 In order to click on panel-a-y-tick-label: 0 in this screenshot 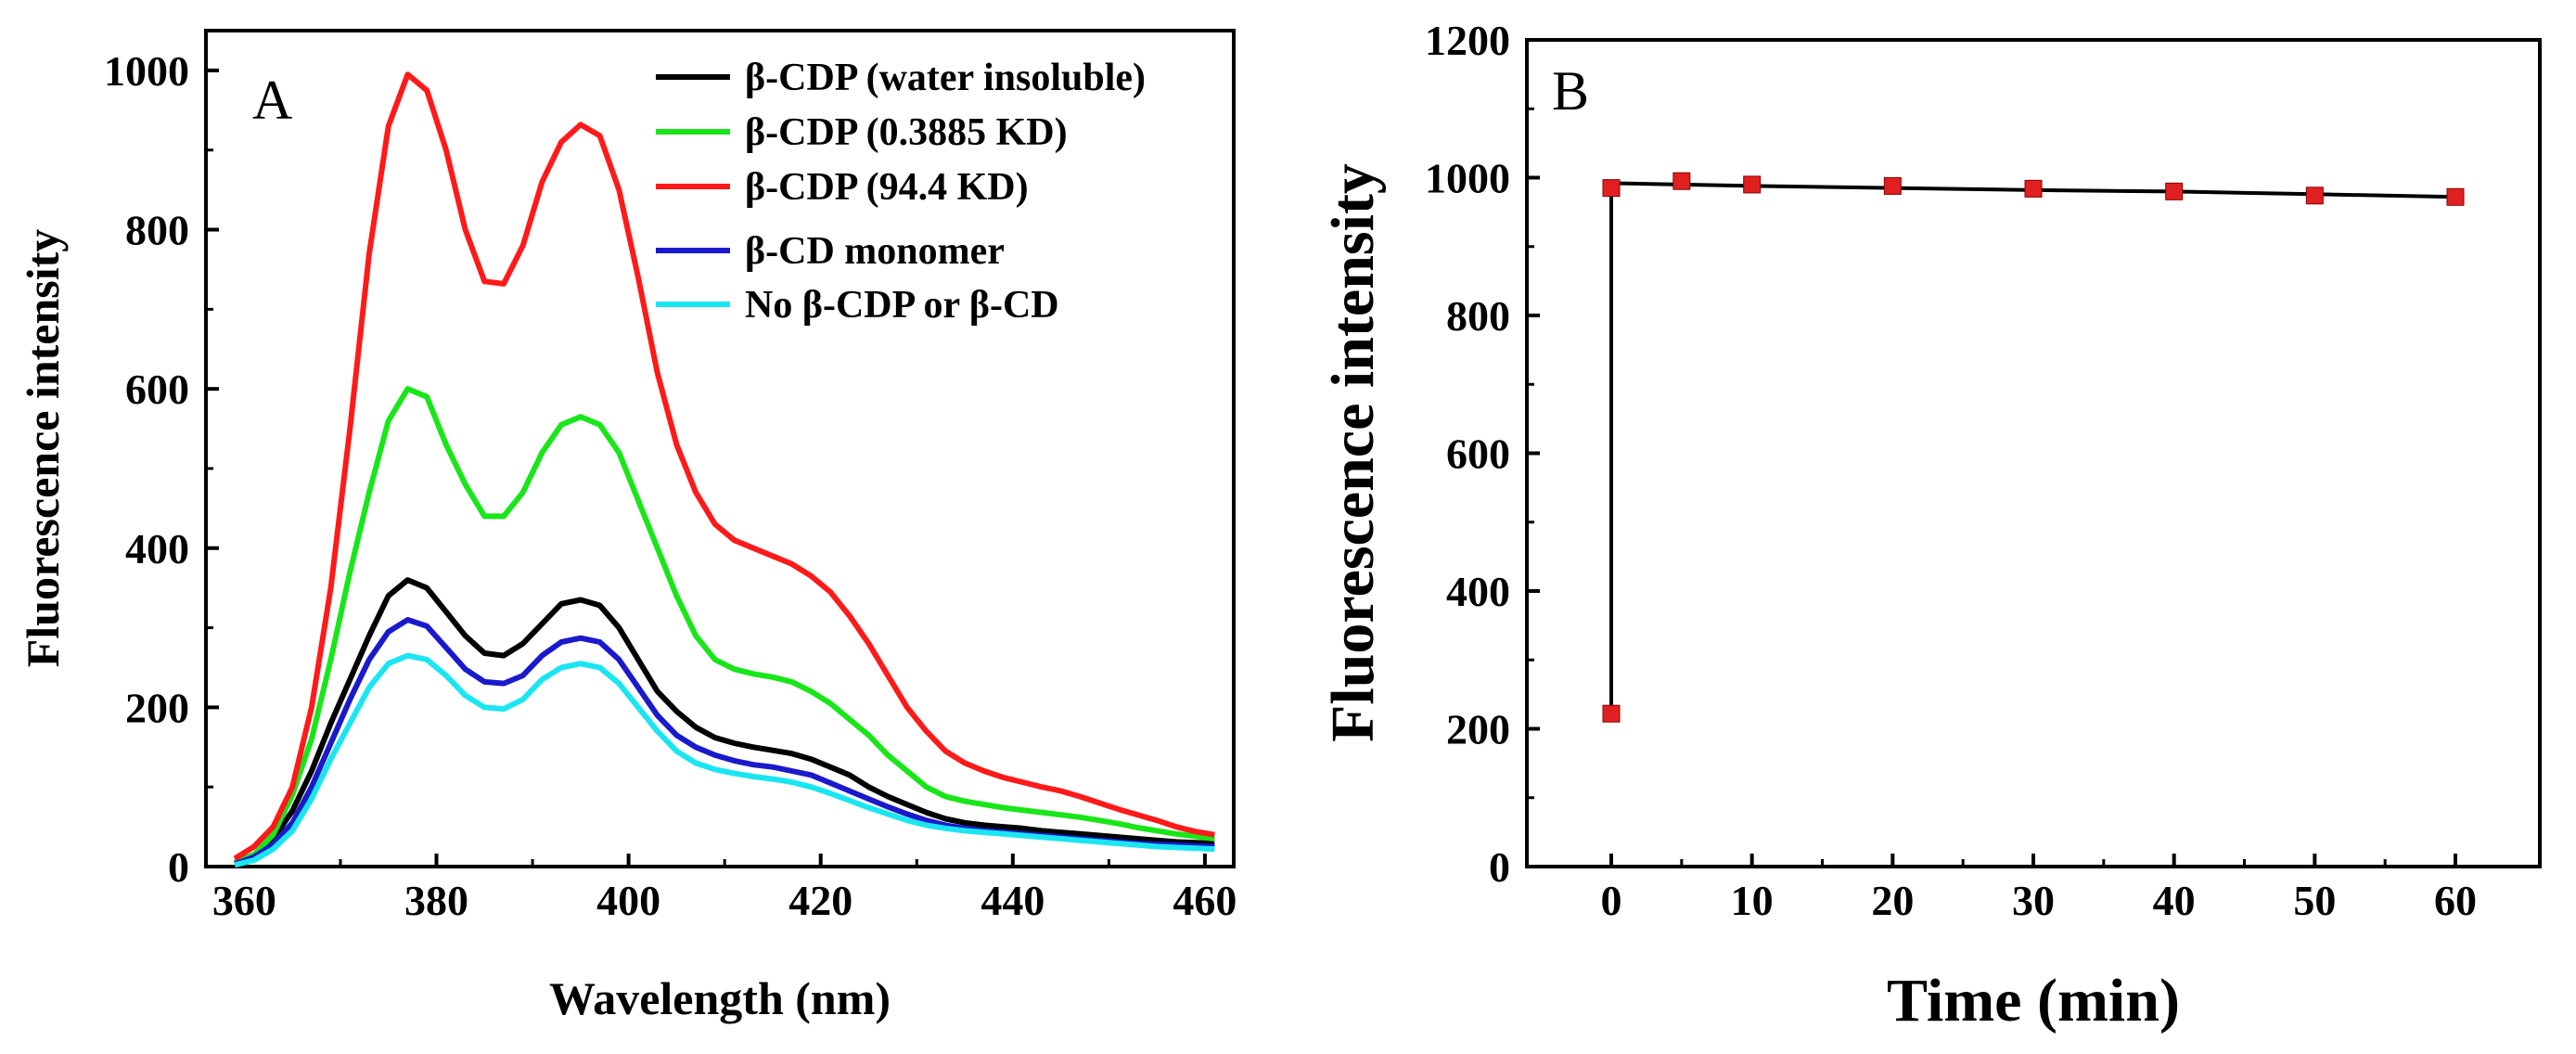, I will do `click(178, 867)`.